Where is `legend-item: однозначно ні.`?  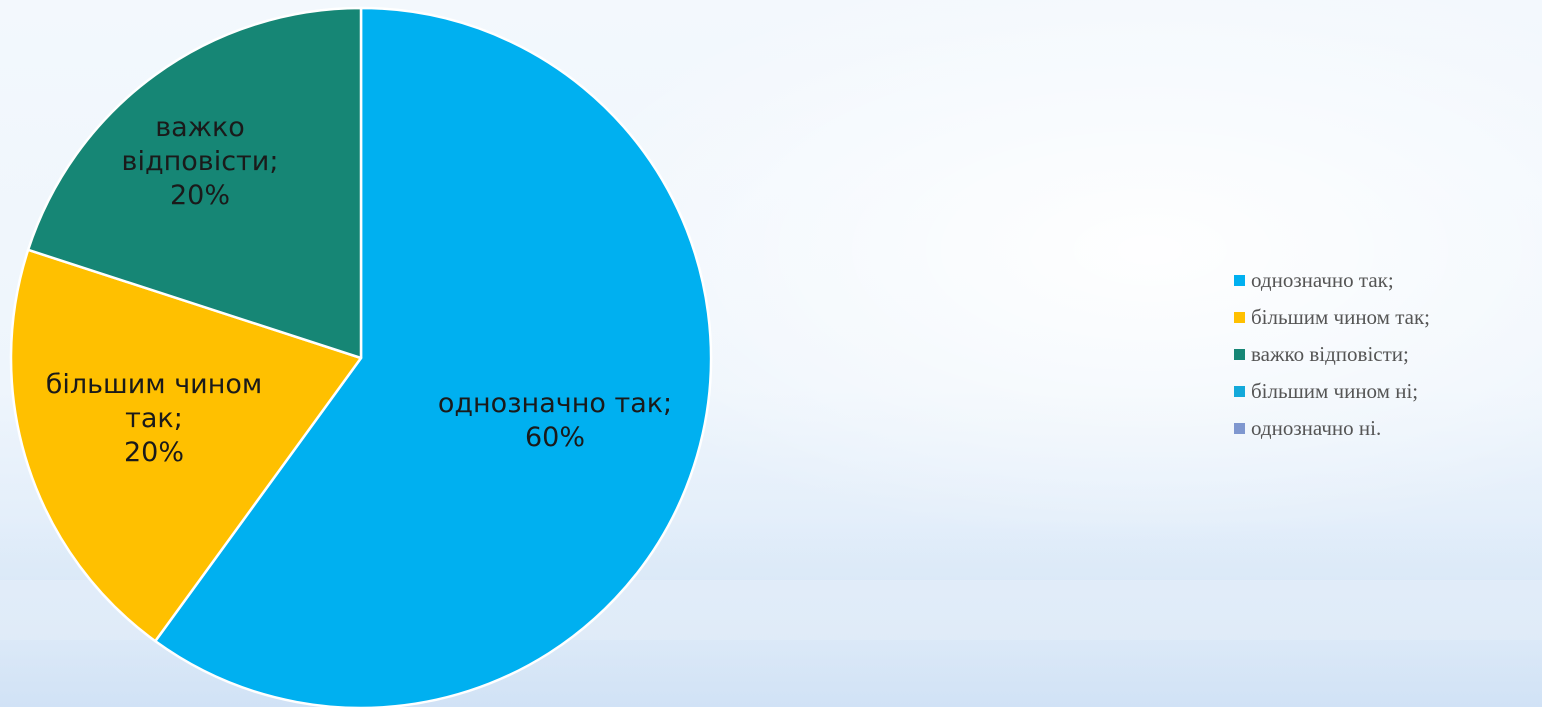
legend-item: однозначно ні. is located at coordinates (1384, 428).